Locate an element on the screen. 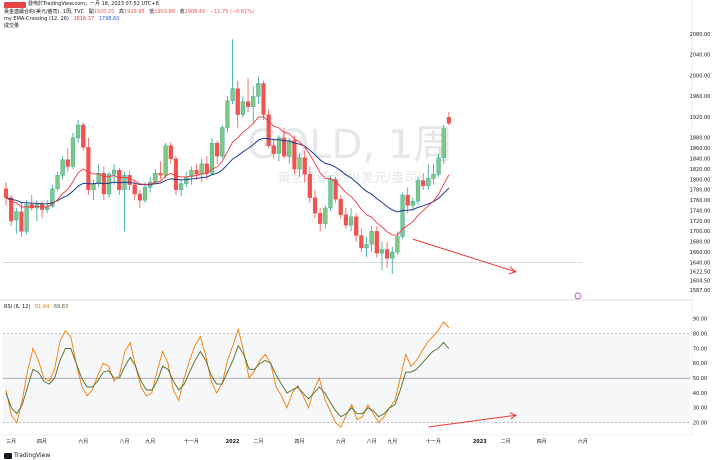 The width and height of the screenshot is (720, 460). ema-slow-line is located at coordinates (227, 175).